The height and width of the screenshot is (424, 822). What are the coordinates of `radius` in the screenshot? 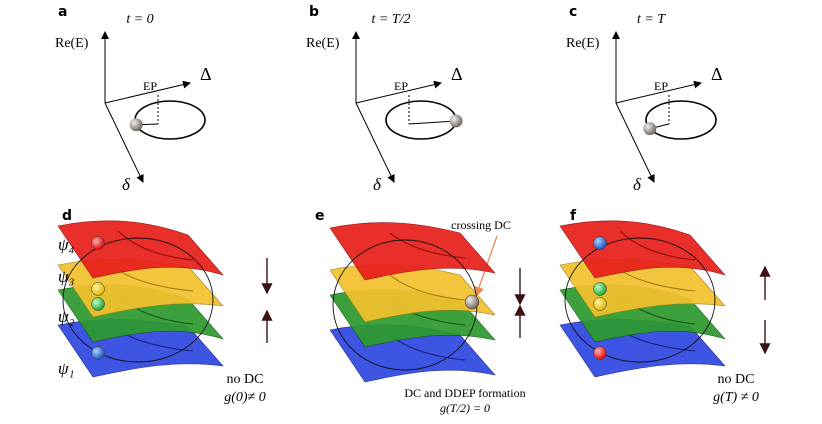 It's located at (432, 122).